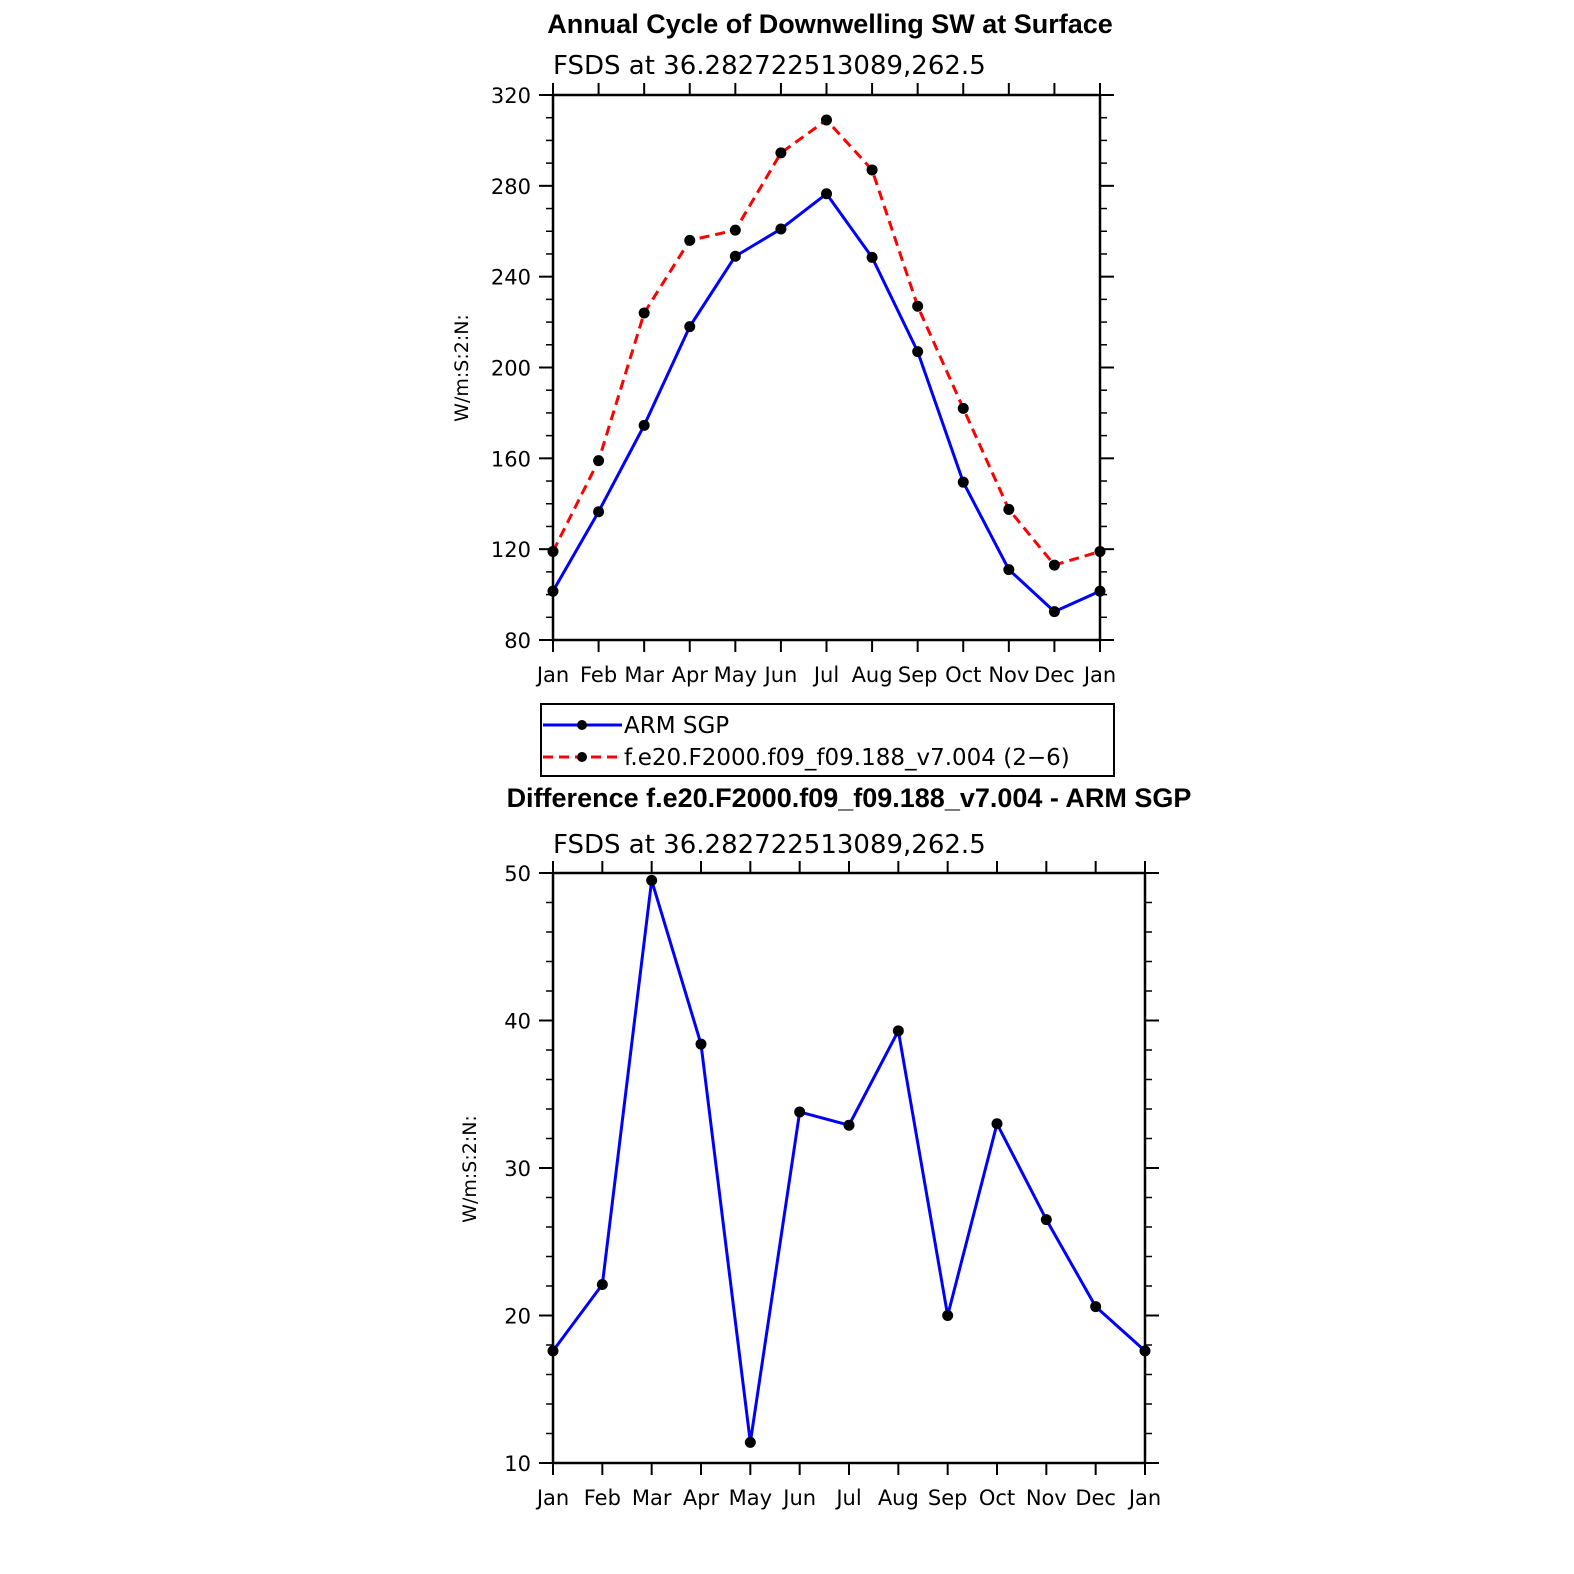 The height and width of the screenshot is (1574, 1574). Describe the element at coordinates (517, 1464) in the screenshot. I see `y-tick-label: 10` at that location.